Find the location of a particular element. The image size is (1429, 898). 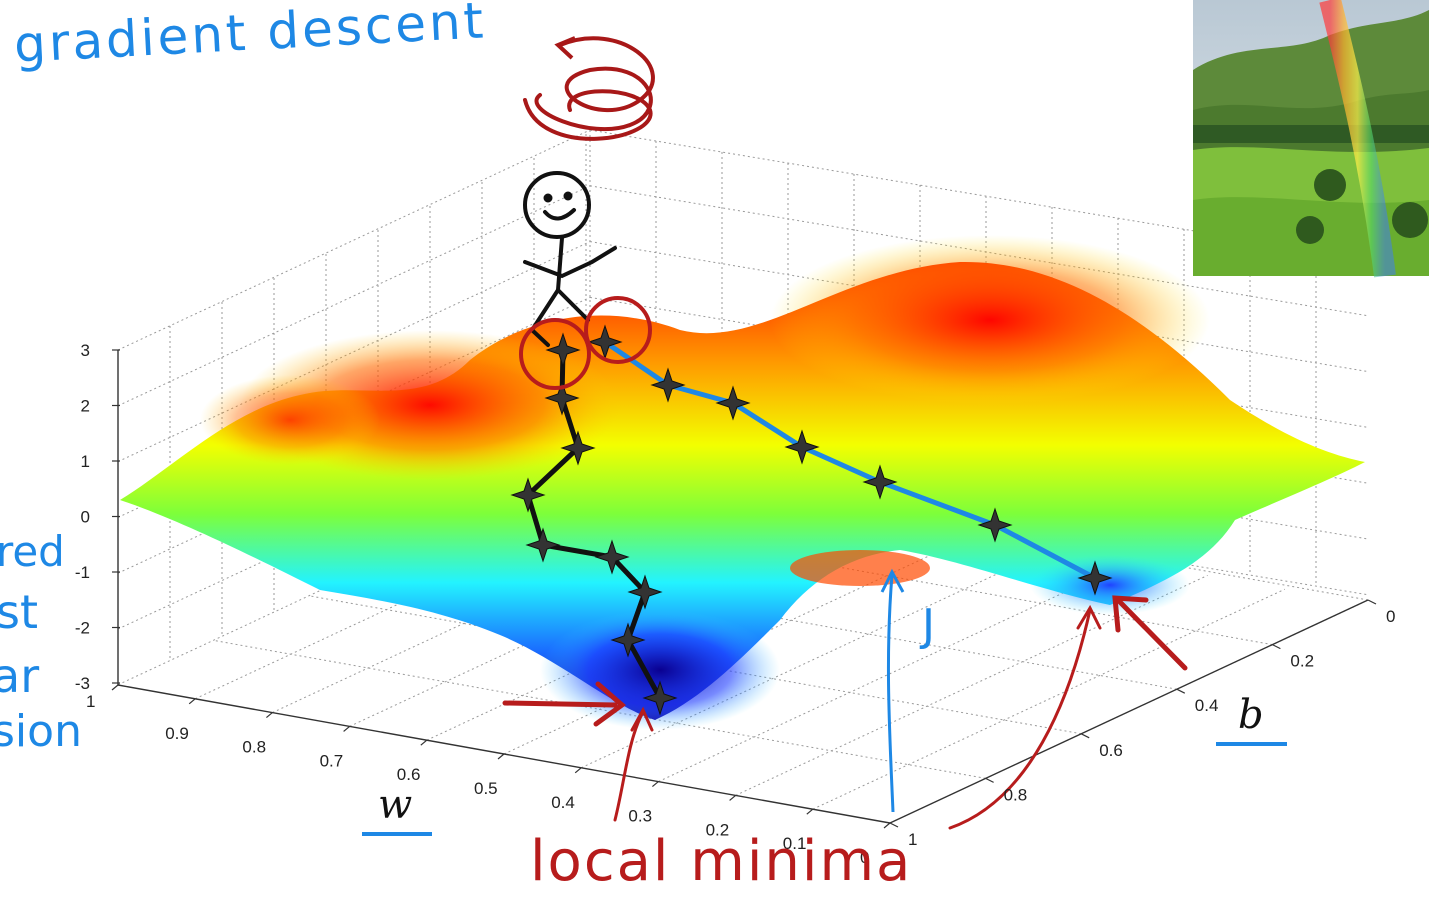

j-label: J is located at coordinates (927, 625).